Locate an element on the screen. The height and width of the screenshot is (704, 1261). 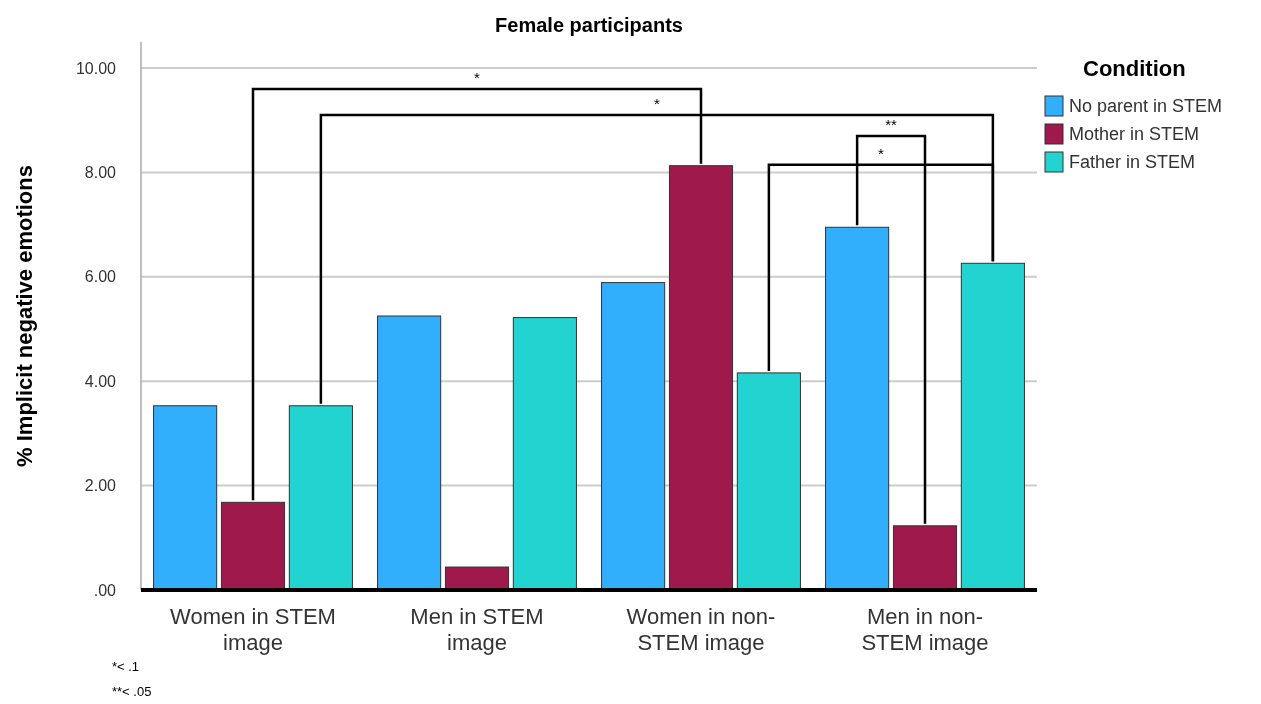
legend-label: Mother in STEM is located at coordinates (1134, 134).